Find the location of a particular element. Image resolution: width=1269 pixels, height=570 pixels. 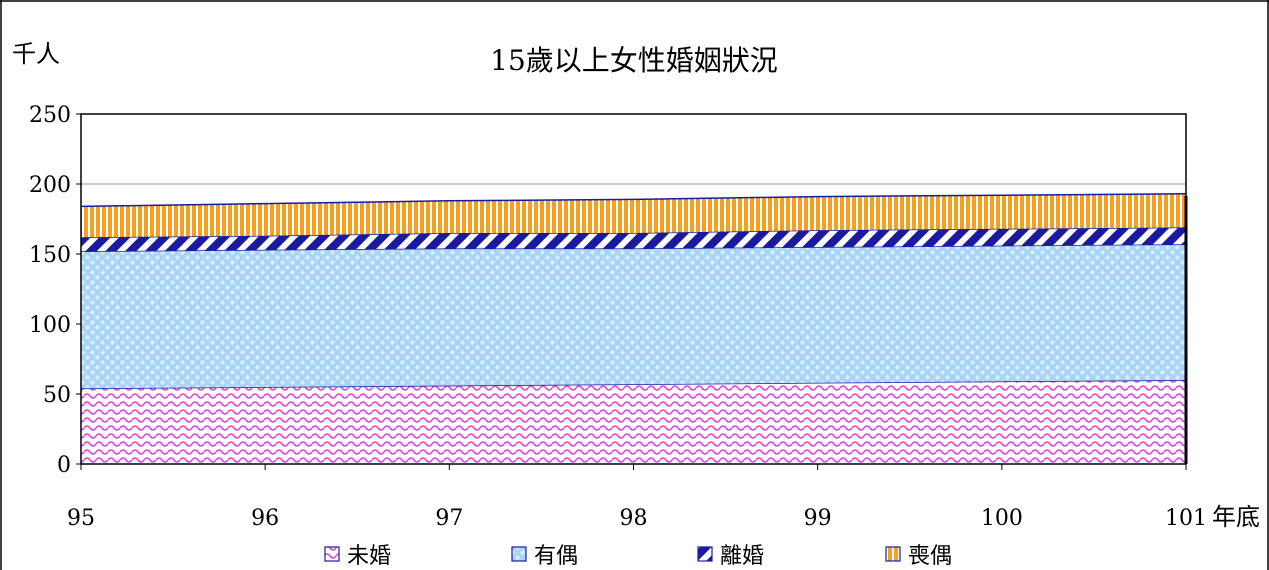

y-tick-label: 100 is located at coordinates (50, 325).